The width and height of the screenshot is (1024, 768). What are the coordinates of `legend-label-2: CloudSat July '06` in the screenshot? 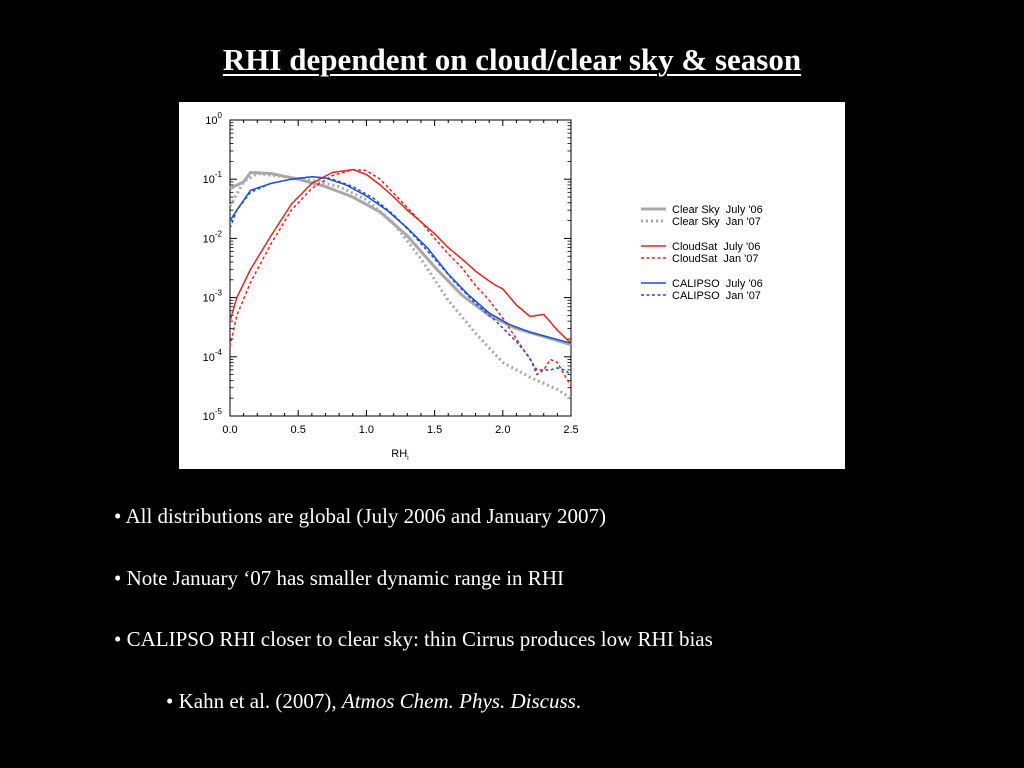 It's located at (716, 247).